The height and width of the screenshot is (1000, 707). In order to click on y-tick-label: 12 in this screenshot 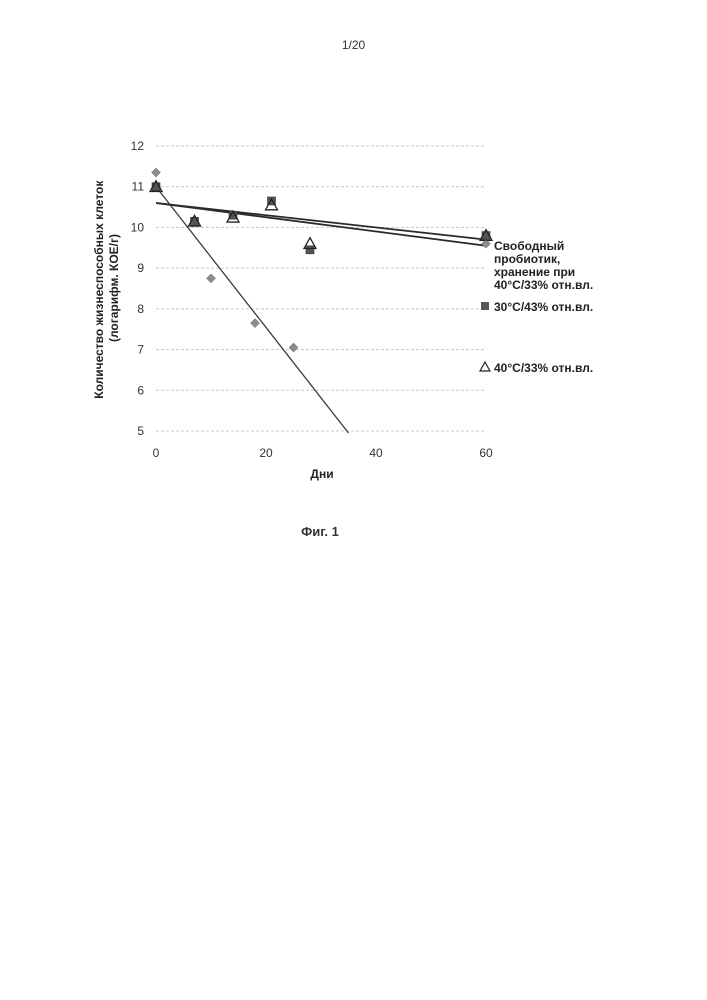, I will do `click(138, 146)`.